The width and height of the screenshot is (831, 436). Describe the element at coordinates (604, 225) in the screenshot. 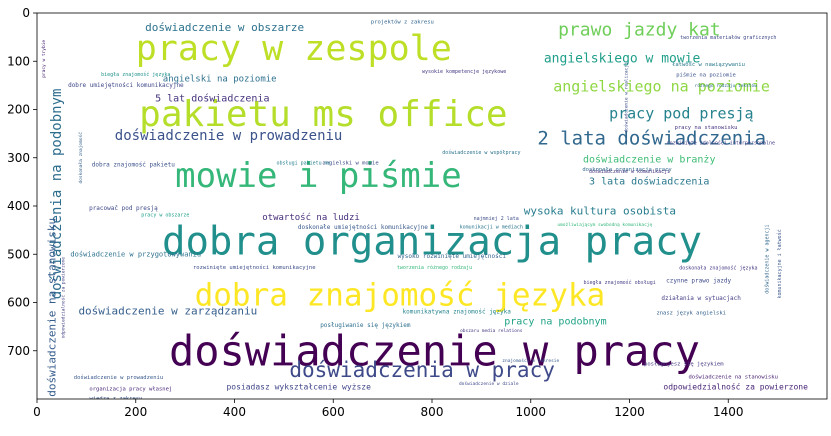

I see `word-59: umożliwiającym swobodną komunikację` at that location.